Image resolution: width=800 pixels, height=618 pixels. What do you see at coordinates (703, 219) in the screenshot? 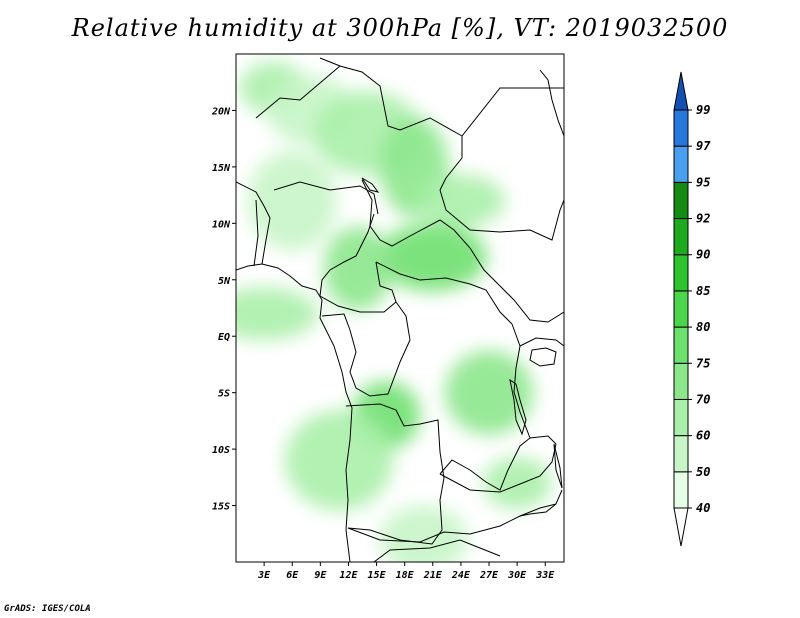
I see `colorbar-label: 92` at bounding box center [703, 219].